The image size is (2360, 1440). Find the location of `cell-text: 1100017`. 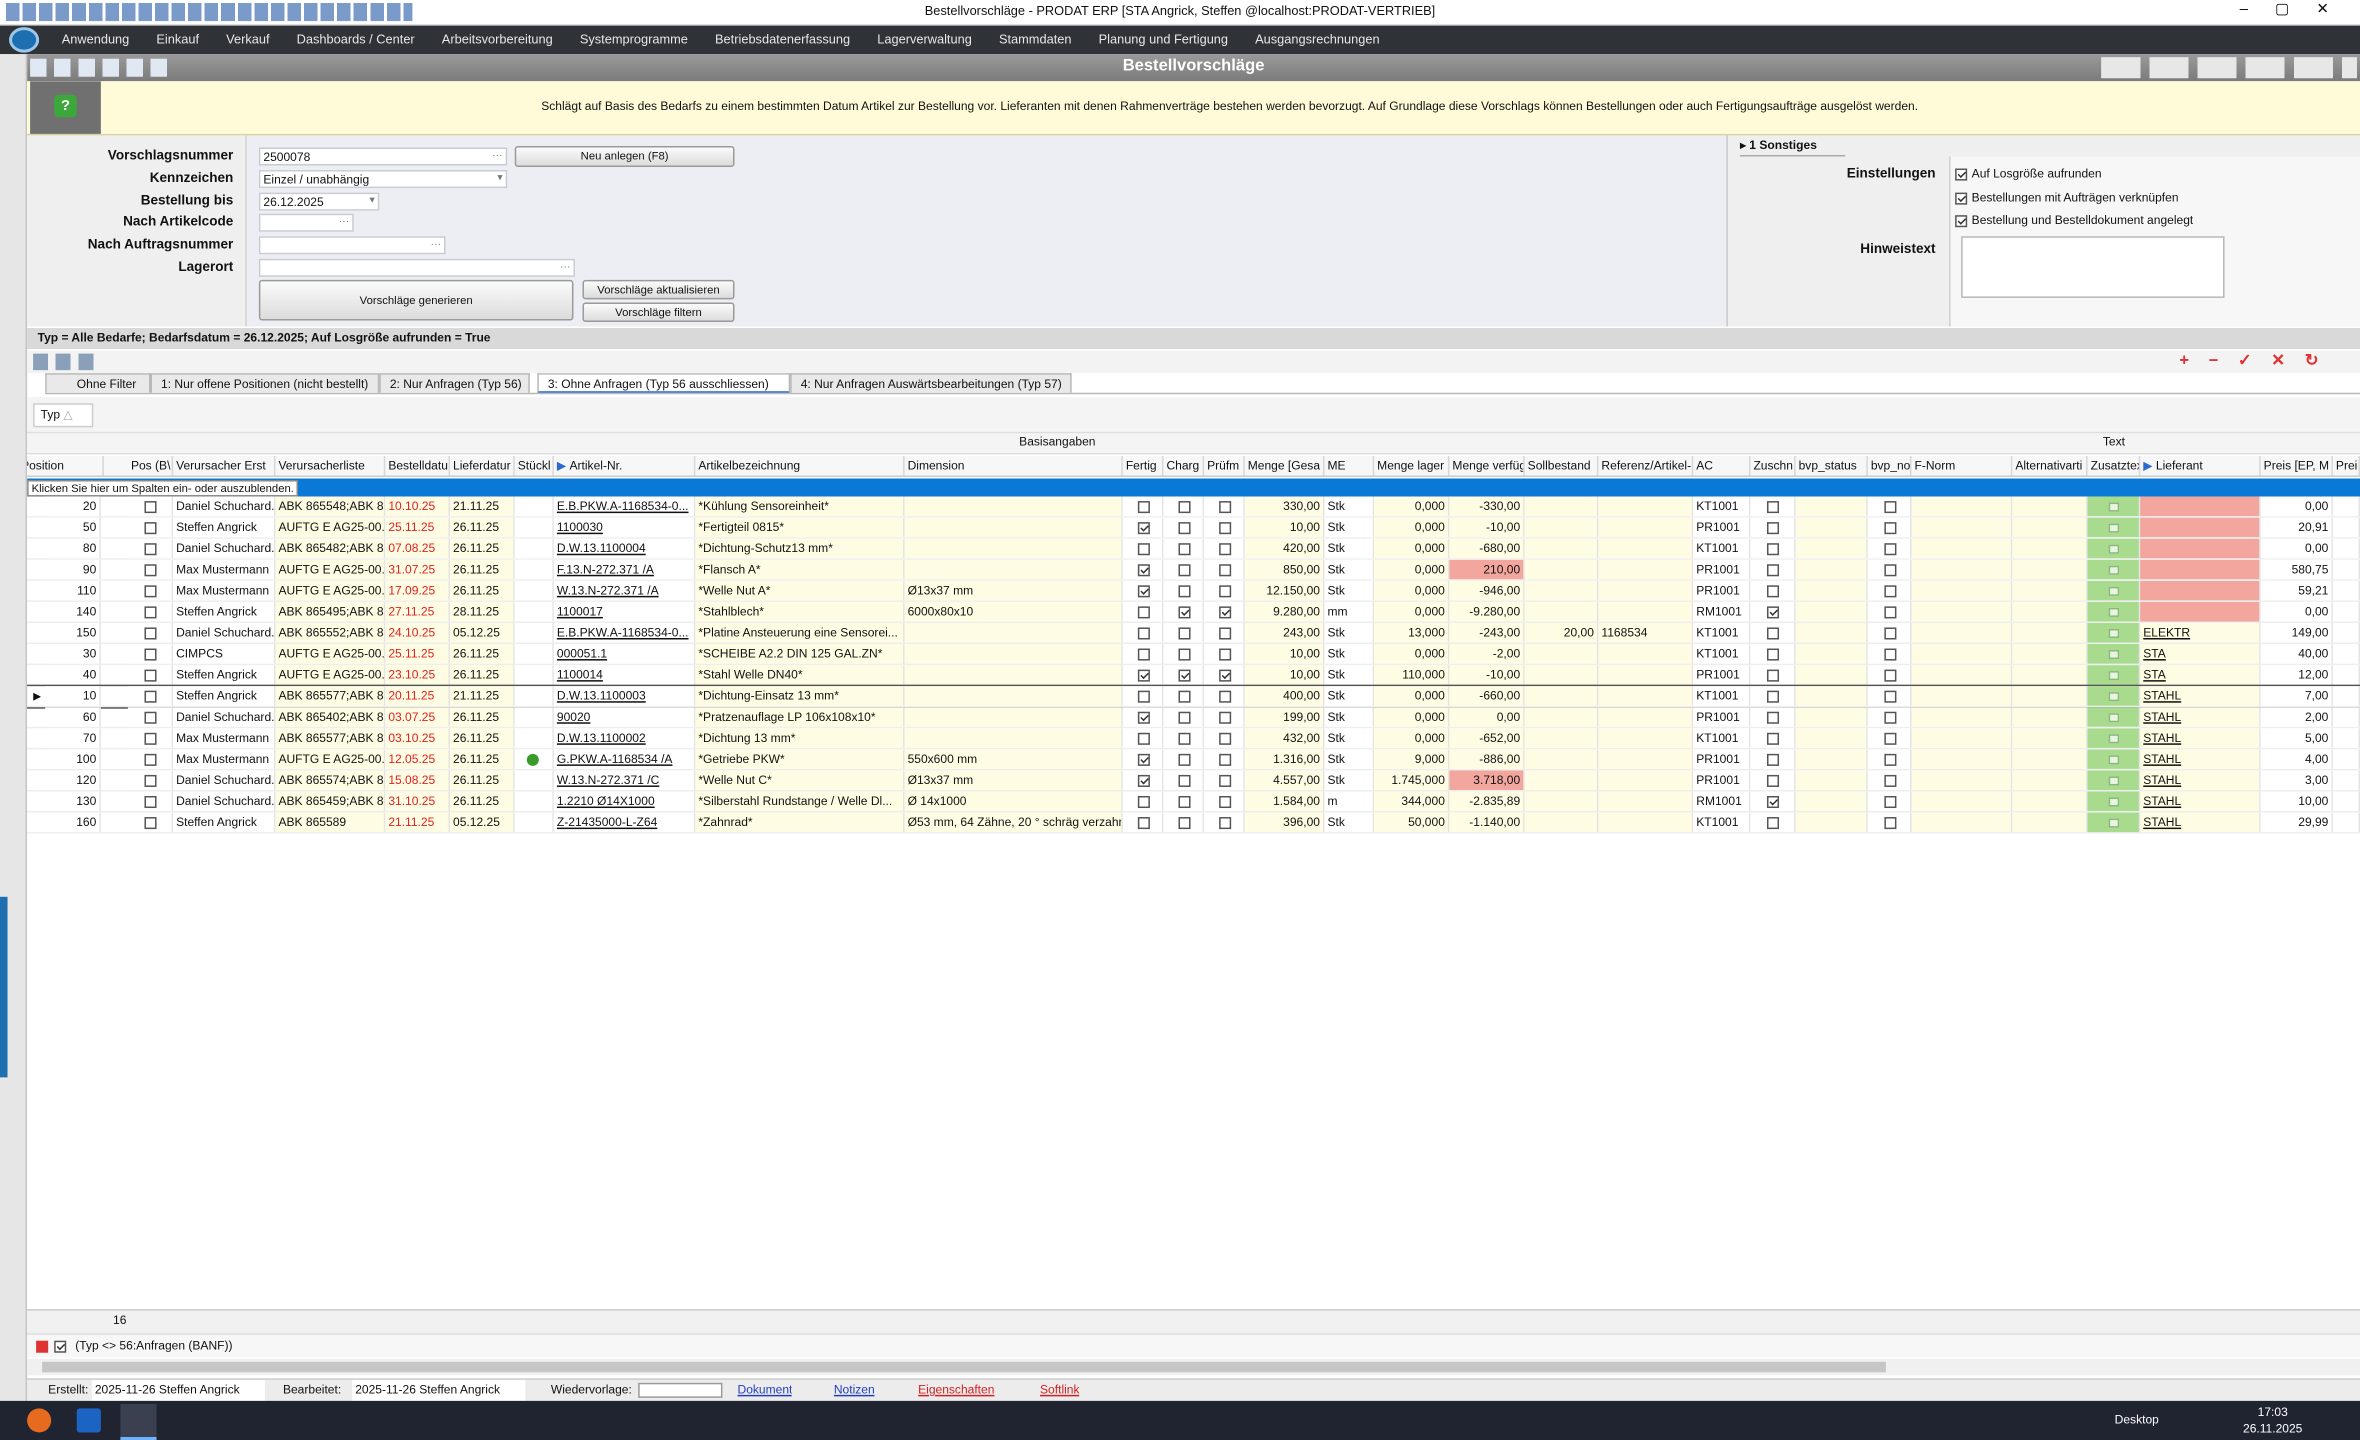

cell-text: 1100017 is located at coordinates (579, 611).